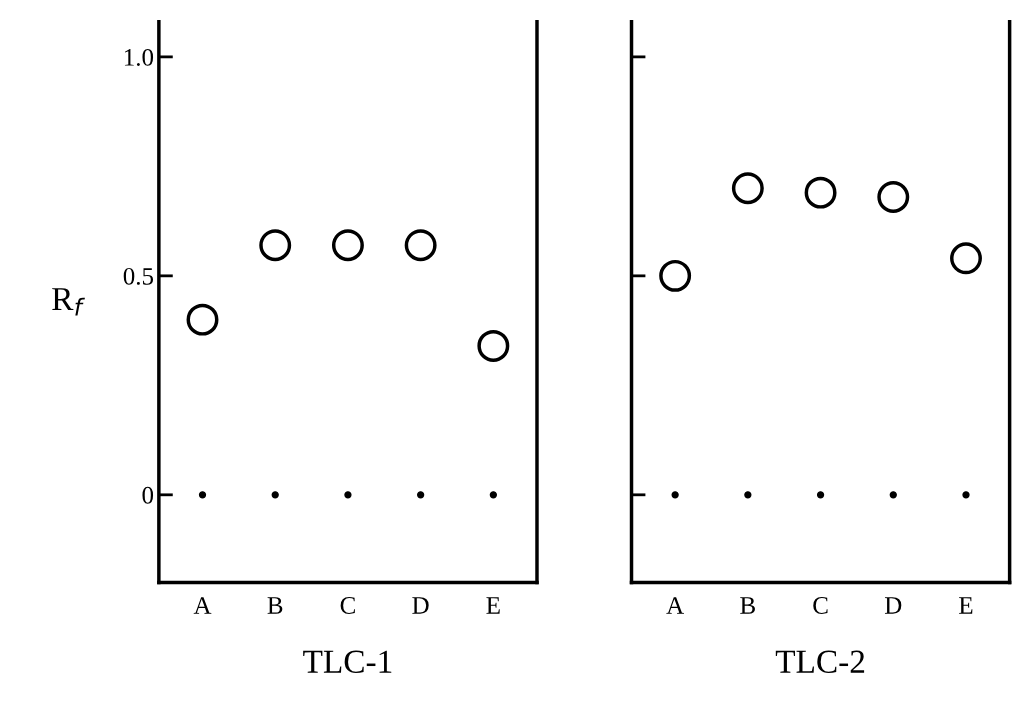 The image size is (1025, 728). What do you see at coordinates (148, 495) in the screenshot?
I see `y-tick-label: 0` at bounding box center [148, 495].